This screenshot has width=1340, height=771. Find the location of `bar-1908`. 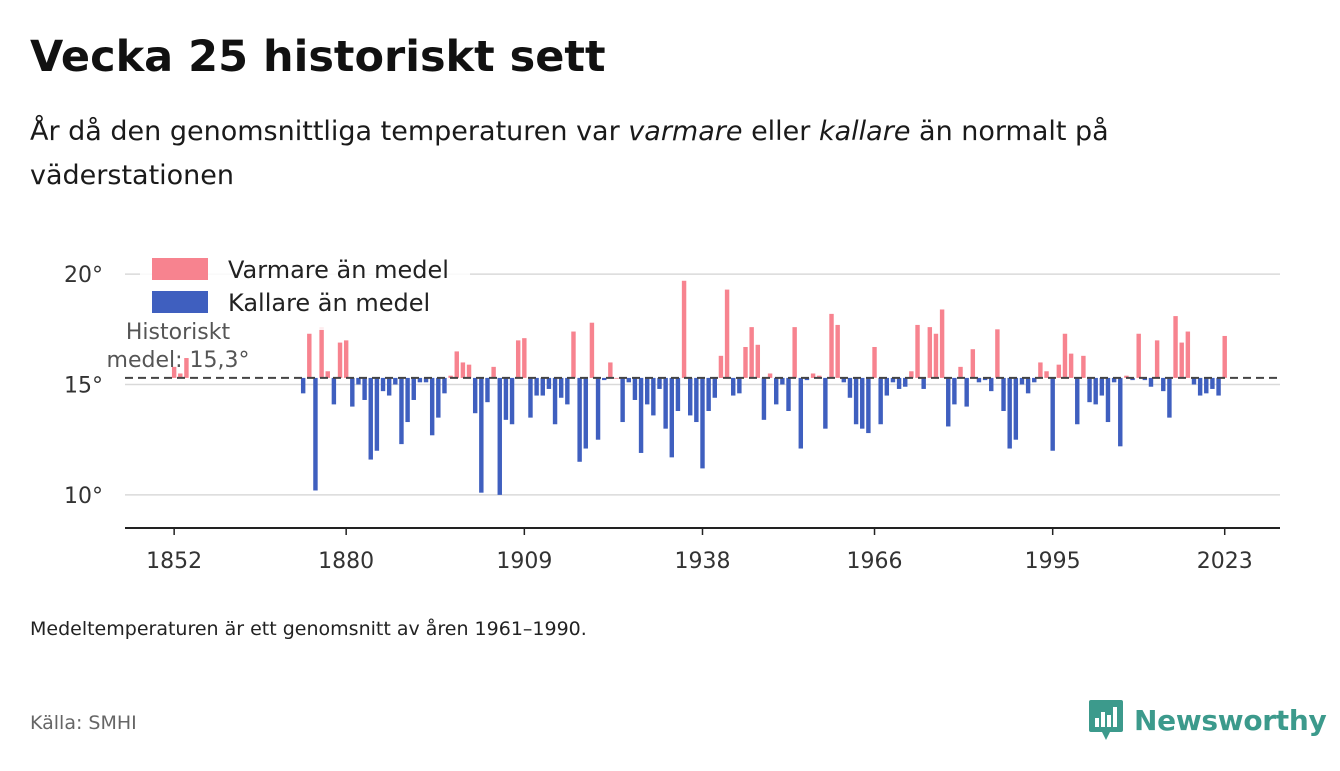

bar-1908 is located at coordinates (518, 359).